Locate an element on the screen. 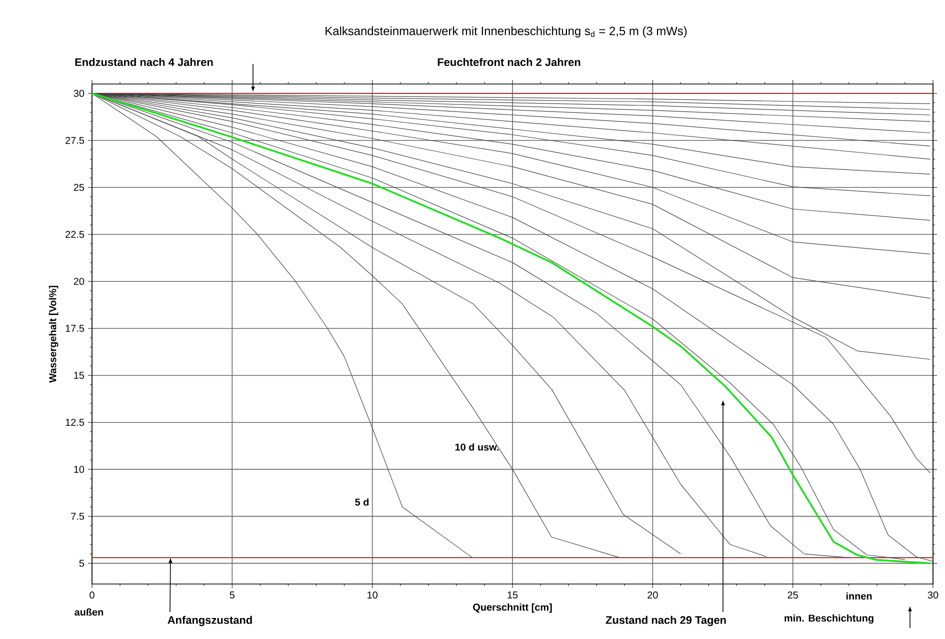  y-tick-label: 7.5 is located at coordinates (77, 516).